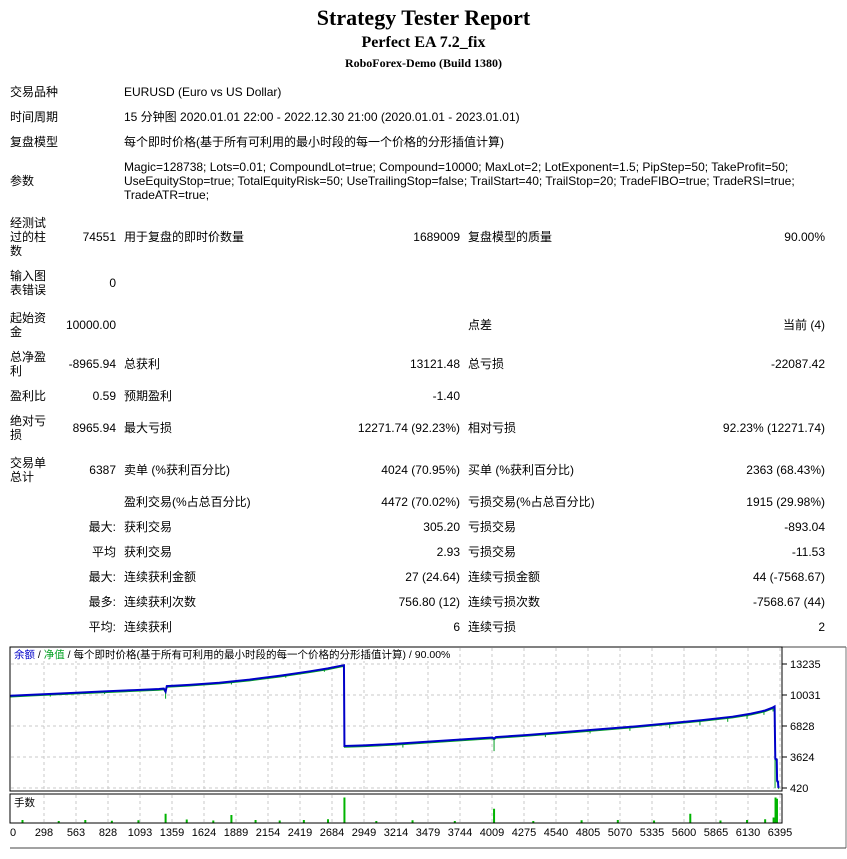  What do you see at coordinates (268, 833) in the screenshot?
I see `x-axis-label: 2154` at bounding box center [268, 833].